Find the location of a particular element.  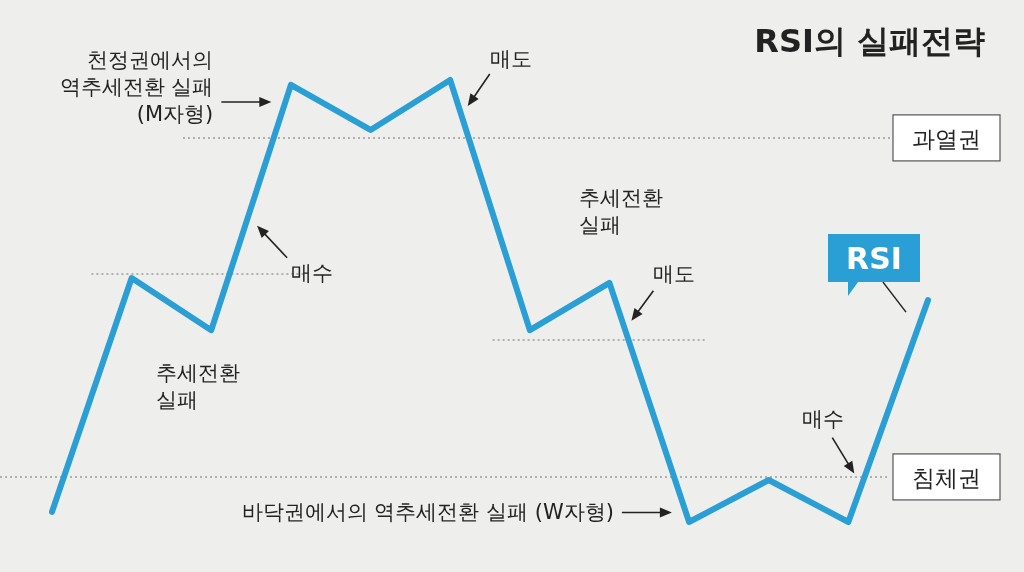

annotation: 매도 is located at coordinates (674, 273).